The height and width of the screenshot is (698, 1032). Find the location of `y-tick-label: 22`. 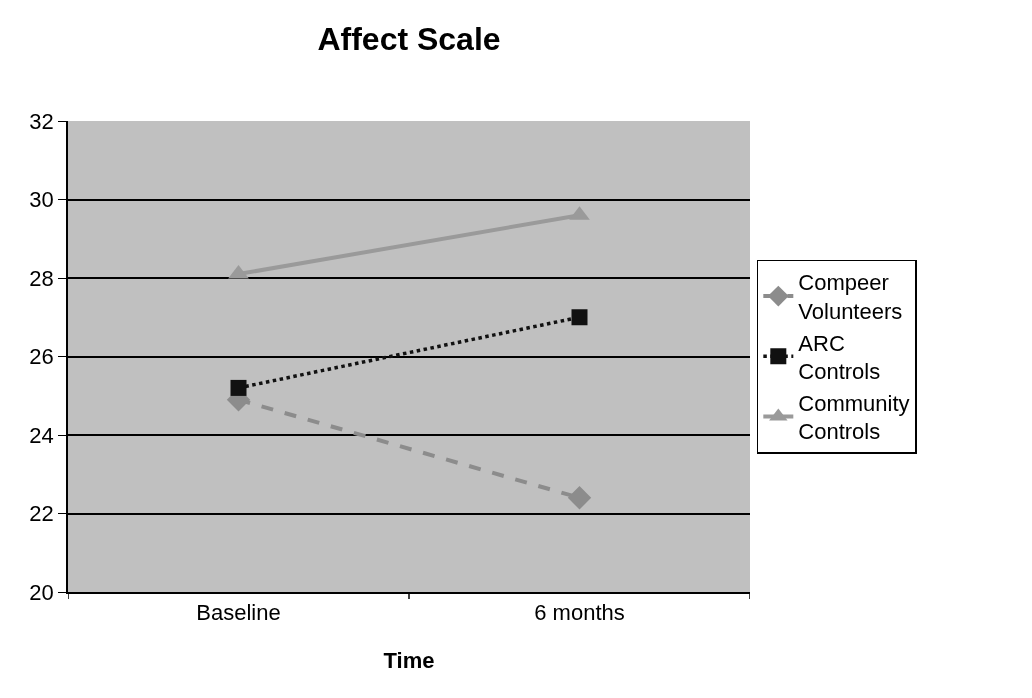

y-tick-label: 22 is located at coordinates (41, 514).